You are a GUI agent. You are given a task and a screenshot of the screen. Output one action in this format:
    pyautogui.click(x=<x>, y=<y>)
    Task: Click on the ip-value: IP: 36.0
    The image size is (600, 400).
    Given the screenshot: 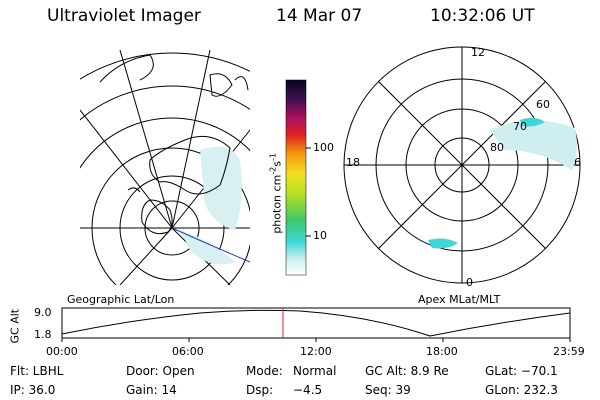 What is the action you would take?
    pyautogui.click(x=33, y=390)
    